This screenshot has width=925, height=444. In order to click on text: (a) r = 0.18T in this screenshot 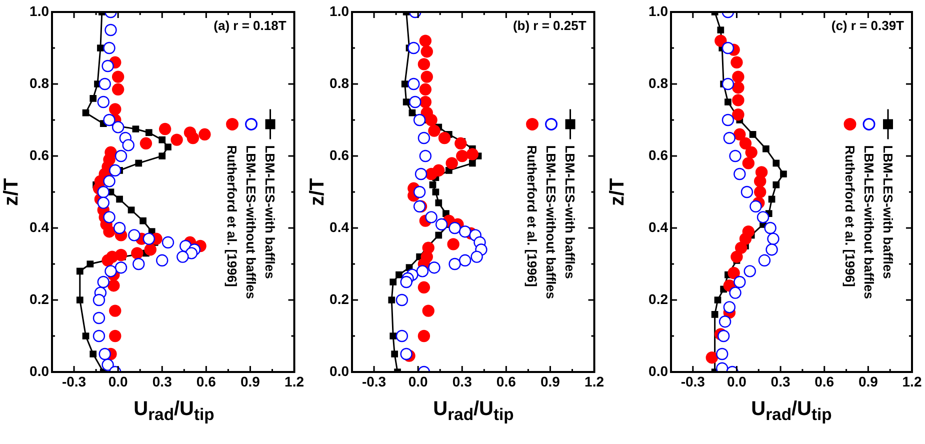, I will do `click(250, 26)`.